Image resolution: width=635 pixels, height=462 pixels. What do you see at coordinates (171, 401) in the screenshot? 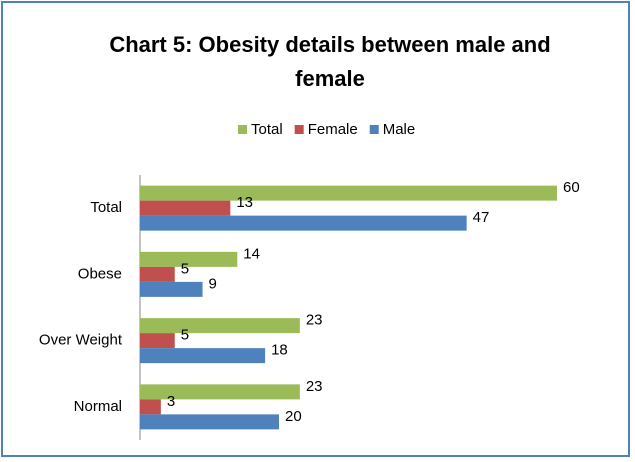
I see `value-label: 3` at bounding box center [171, 401].